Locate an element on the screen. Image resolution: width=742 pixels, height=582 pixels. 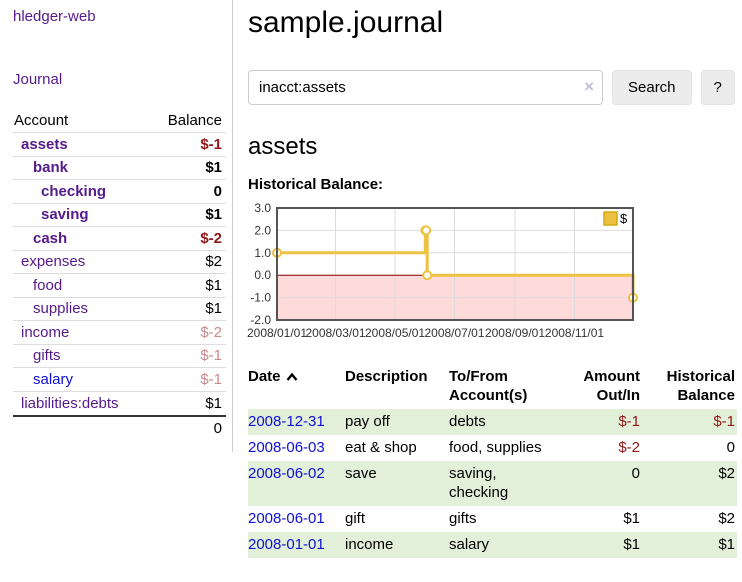
account-heading: assets is located at coordinates (283, 146).